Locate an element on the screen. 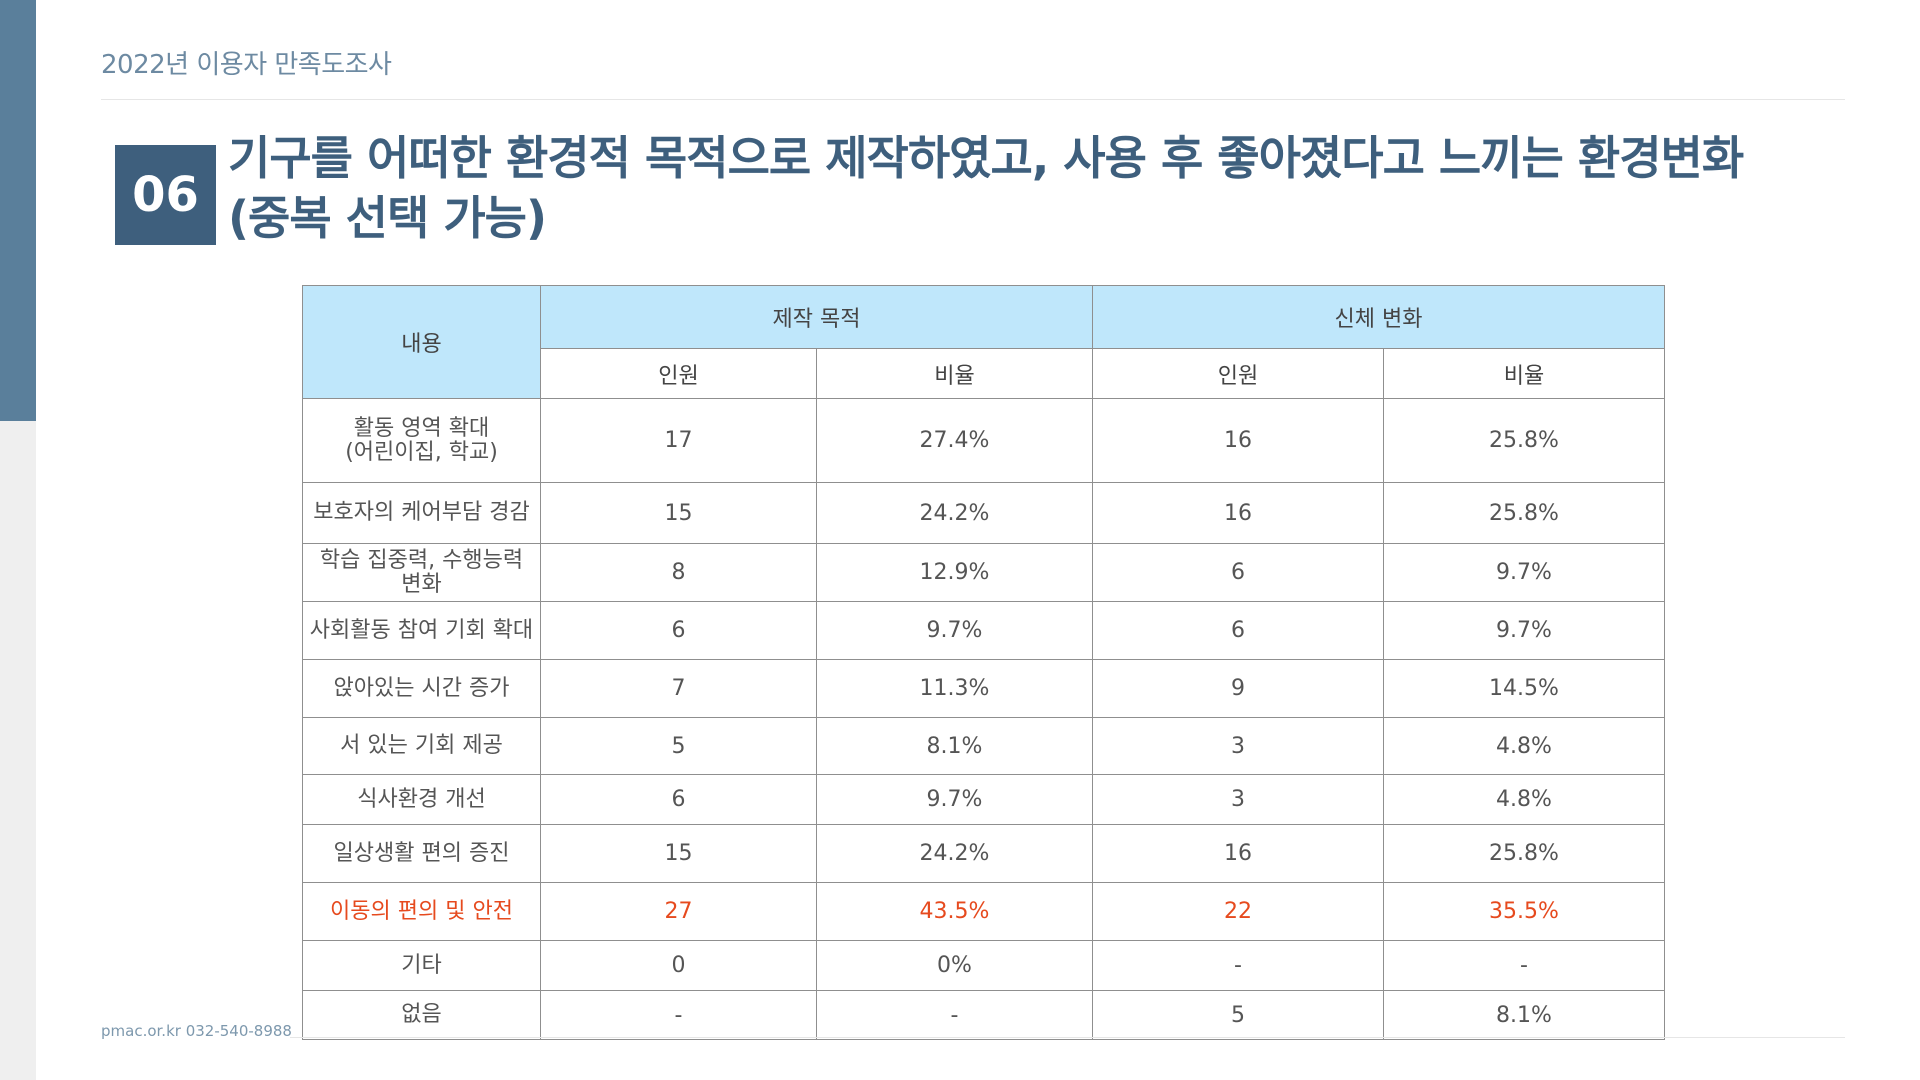  table-row: 식사환경 개선 6 9.7% 3 4.8% is located at coordinates (983, 799).